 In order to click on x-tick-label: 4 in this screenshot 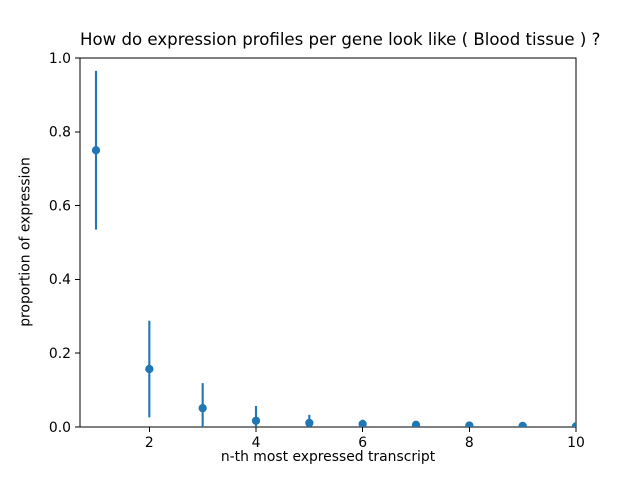, I will do `click(256, 443)`.